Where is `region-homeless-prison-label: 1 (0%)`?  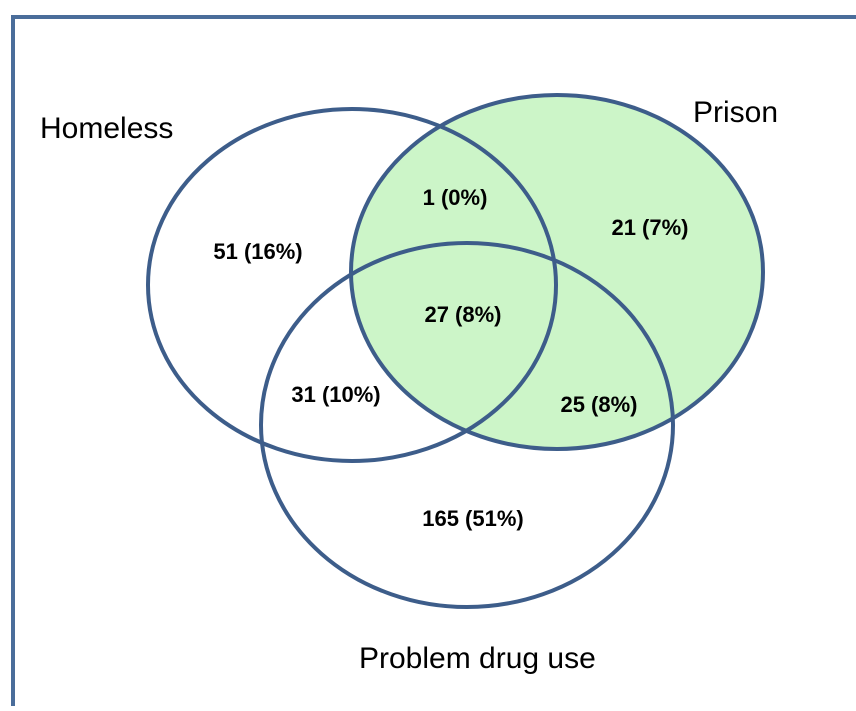
region-homeless-prison-label: 1 (0%) is located at coordinates (455, 197).